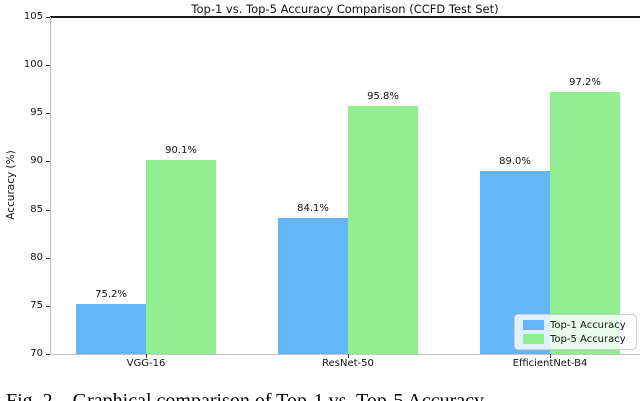 The height and width of the screenshot is (401, 640). What do you see at coordinates (146, 363) in the screenshot?
I see `x-tick-label: VGG-16` at bounding box center [146, 363].